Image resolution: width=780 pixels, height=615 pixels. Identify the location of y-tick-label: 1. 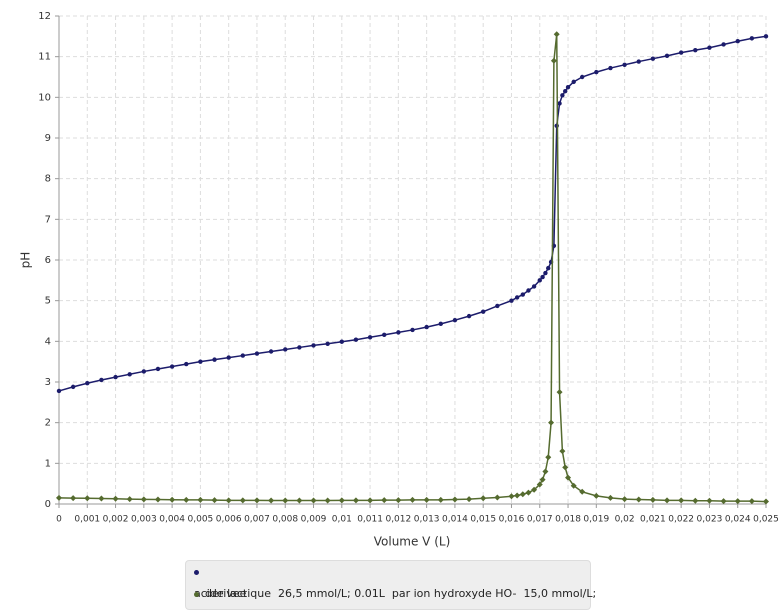
(48, 463).